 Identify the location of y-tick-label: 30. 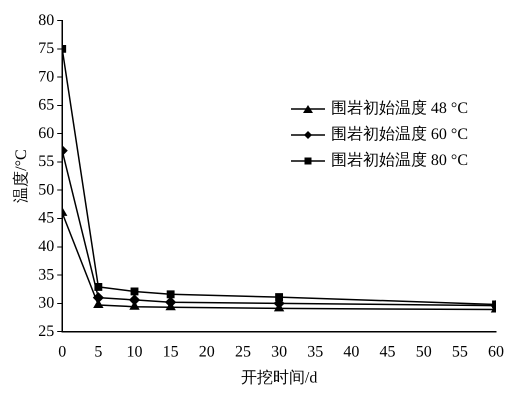
(46, 303).